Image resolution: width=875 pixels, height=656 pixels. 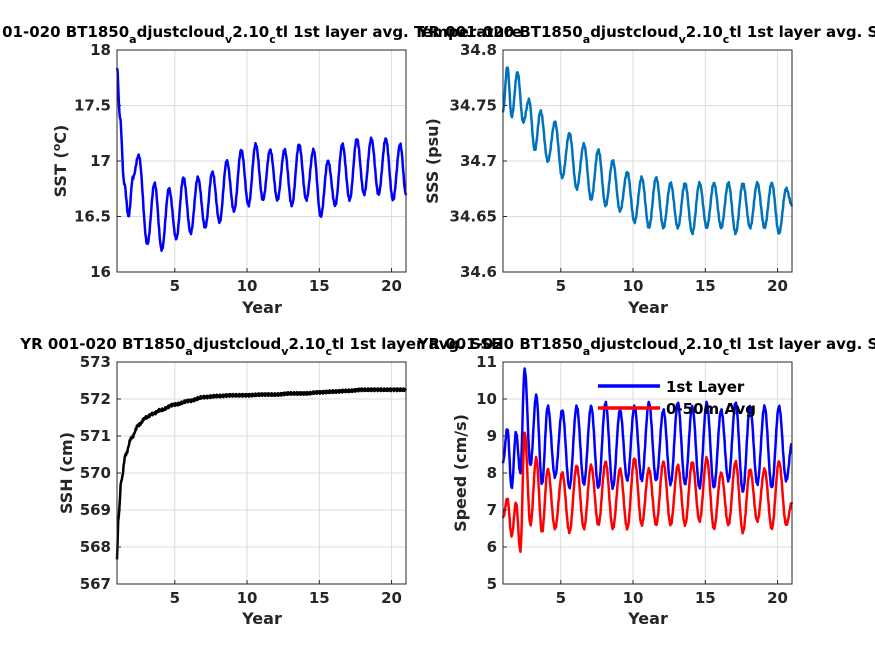 I want to click on sst-series-line, so click(x=261, y=159).